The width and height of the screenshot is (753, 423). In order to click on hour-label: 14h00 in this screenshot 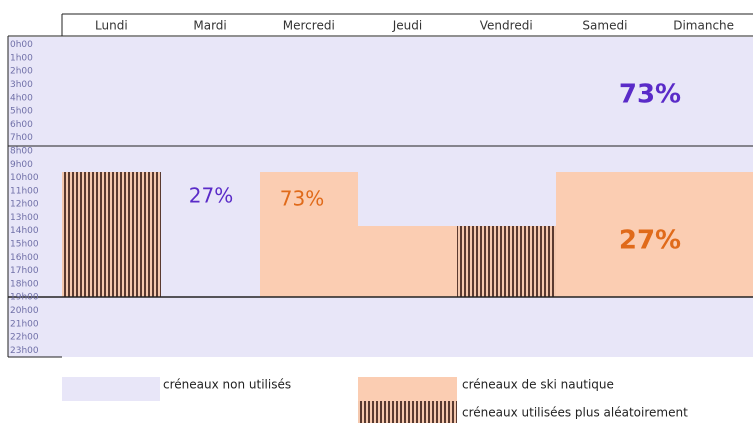, I will do `click(24, 231)`.